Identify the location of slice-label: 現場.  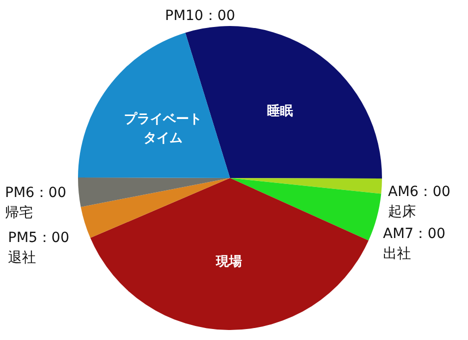
(228, 262).